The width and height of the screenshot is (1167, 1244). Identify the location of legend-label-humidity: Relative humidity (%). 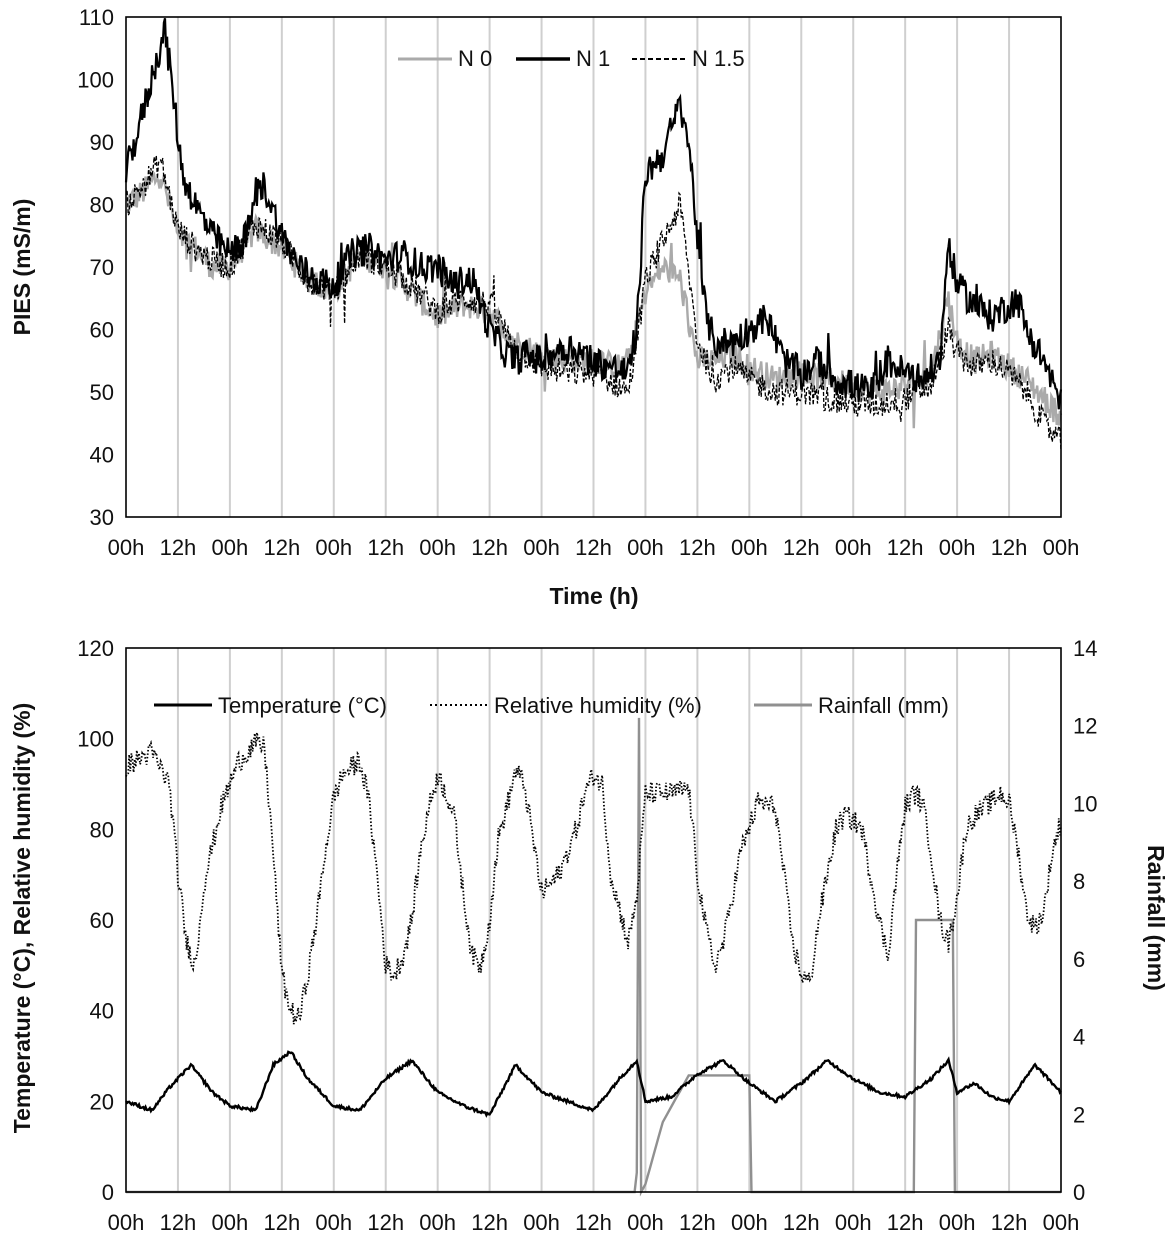
(598, 705).